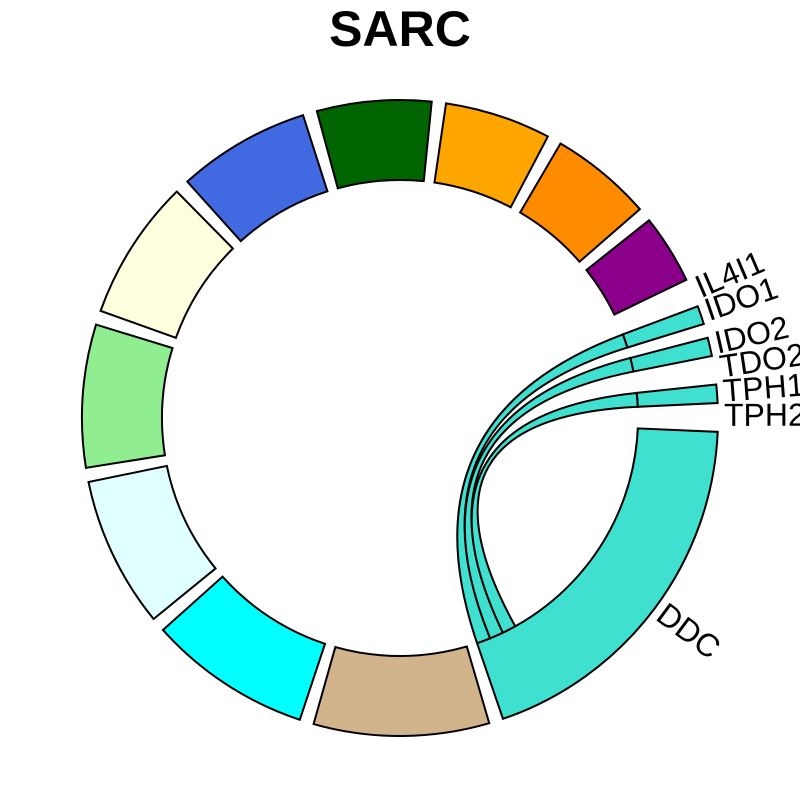 The height and width of the screenshot is (800, 800). I want to click on sector-tph1, so click(677, 395).